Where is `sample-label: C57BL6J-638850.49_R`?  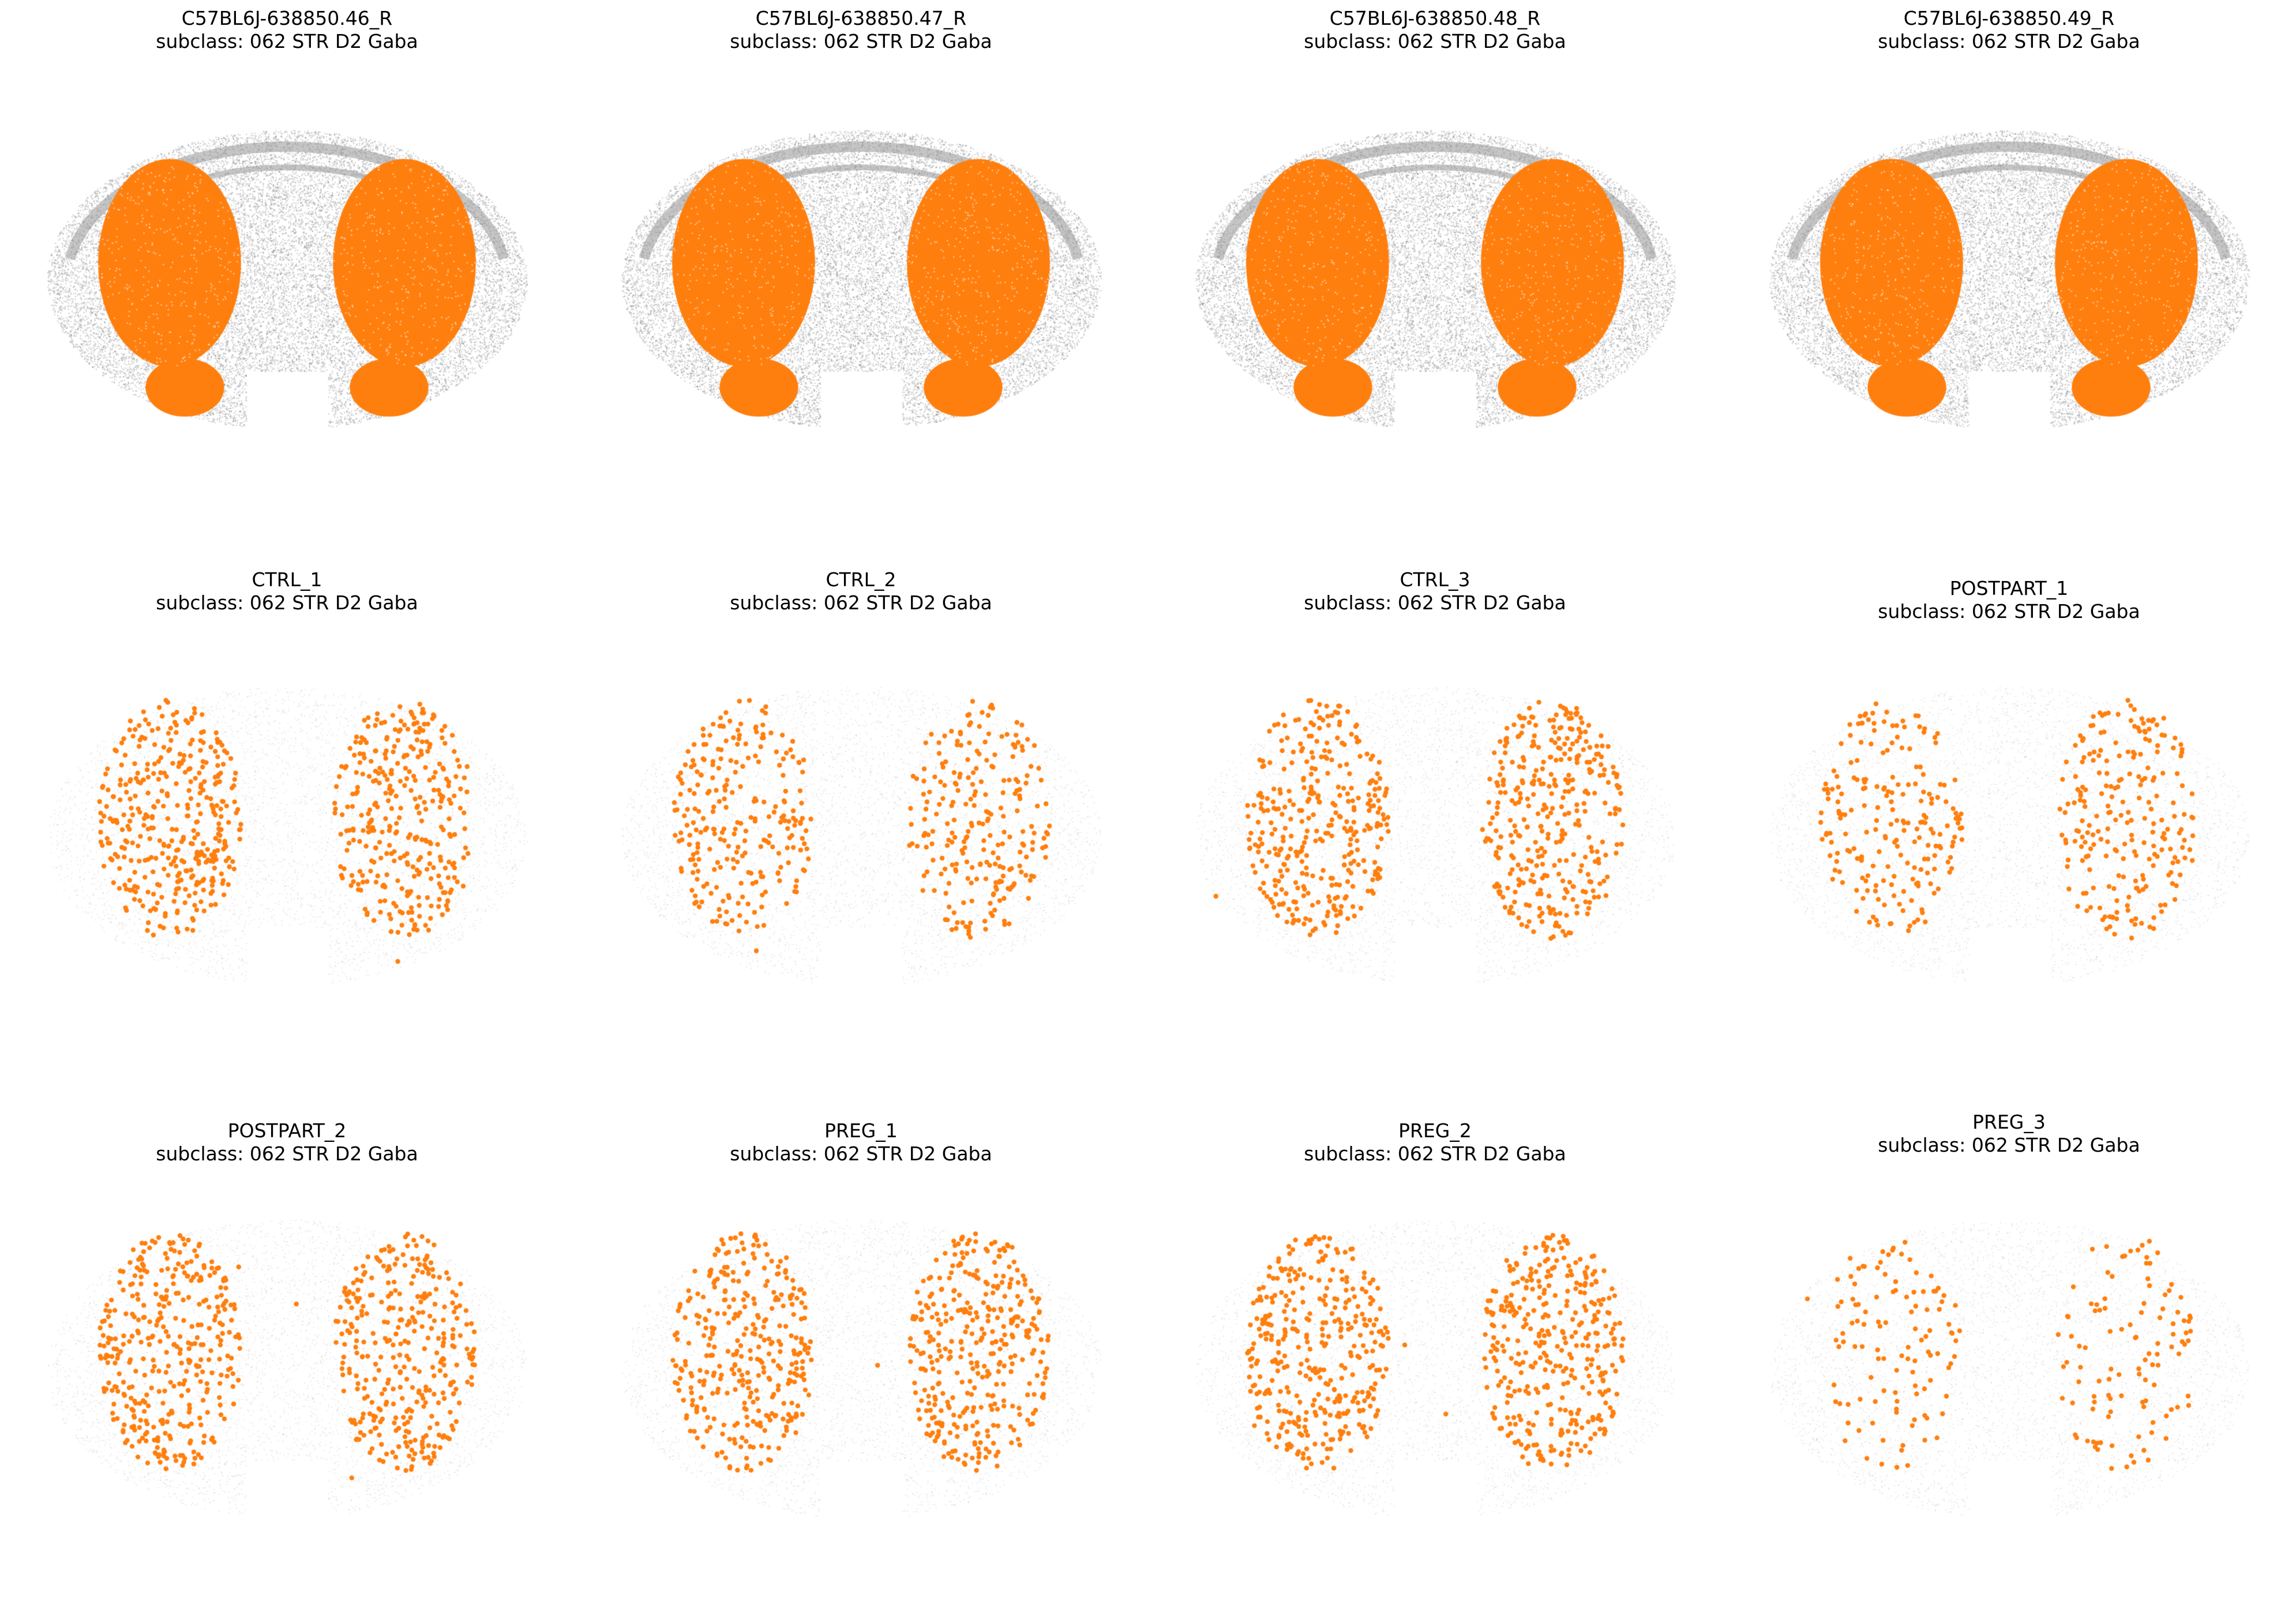 sample-label: C57BL6J-638850.49_R is located at coordinates (2009, 18).